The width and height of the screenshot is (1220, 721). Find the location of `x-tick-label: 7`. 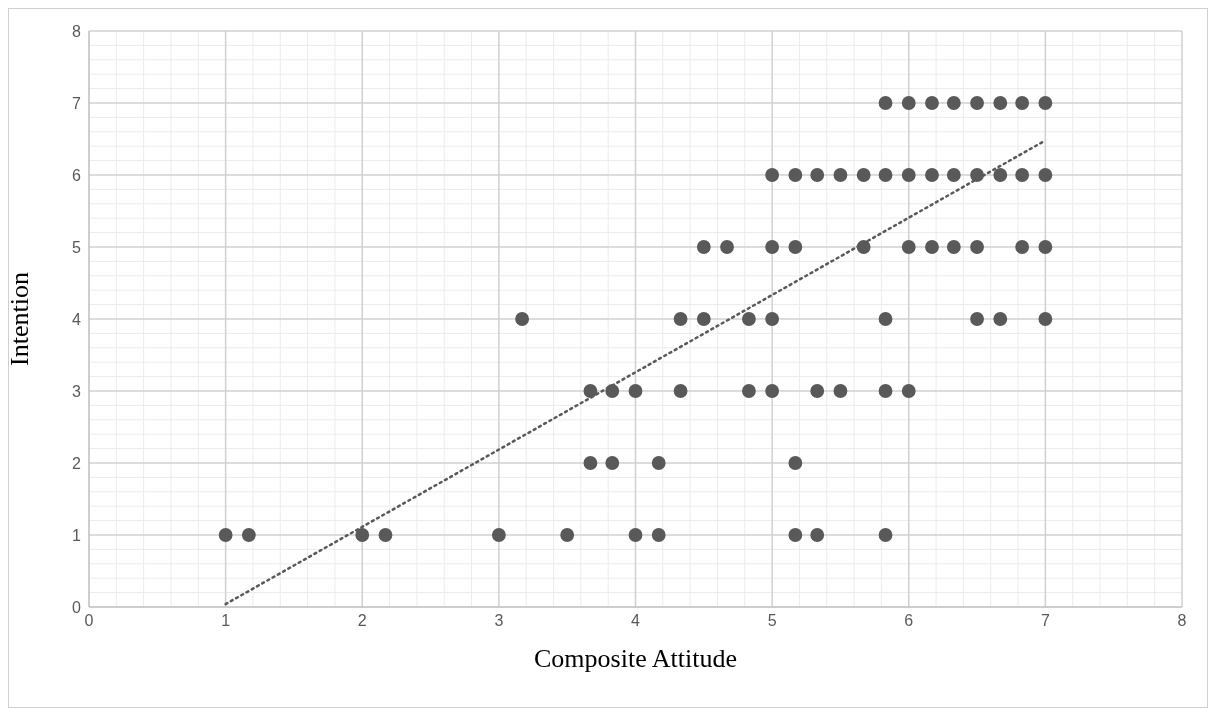

x-tick-label: 7 is located at coordinates (1045, 621).